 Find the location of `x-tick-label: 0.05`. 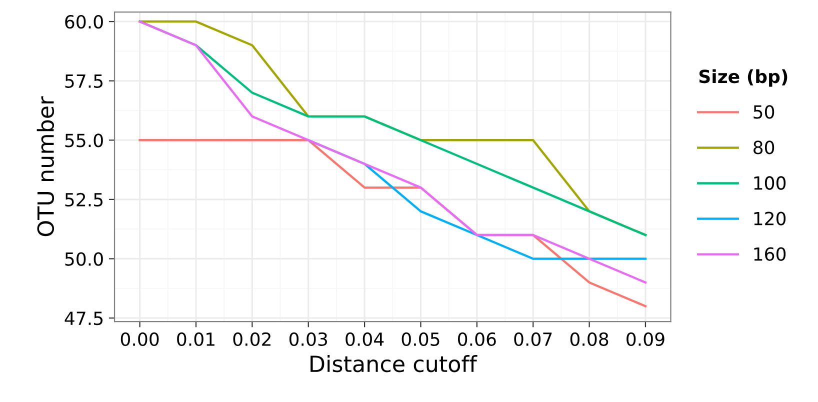

x-tick-label: 0.05 is located at coordinates (421, 339).